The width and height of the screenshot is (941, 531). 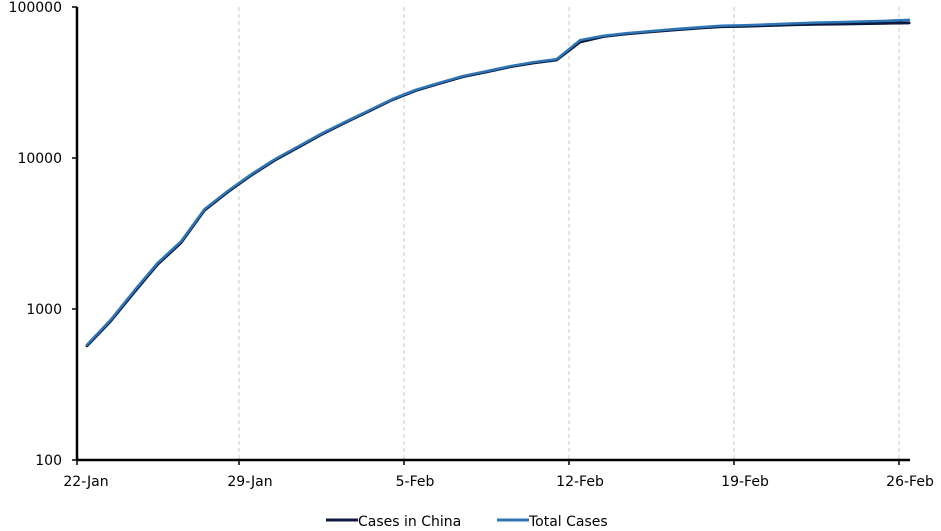 I want to click on y-tick-label: 10000, so click(x=39, y=159).